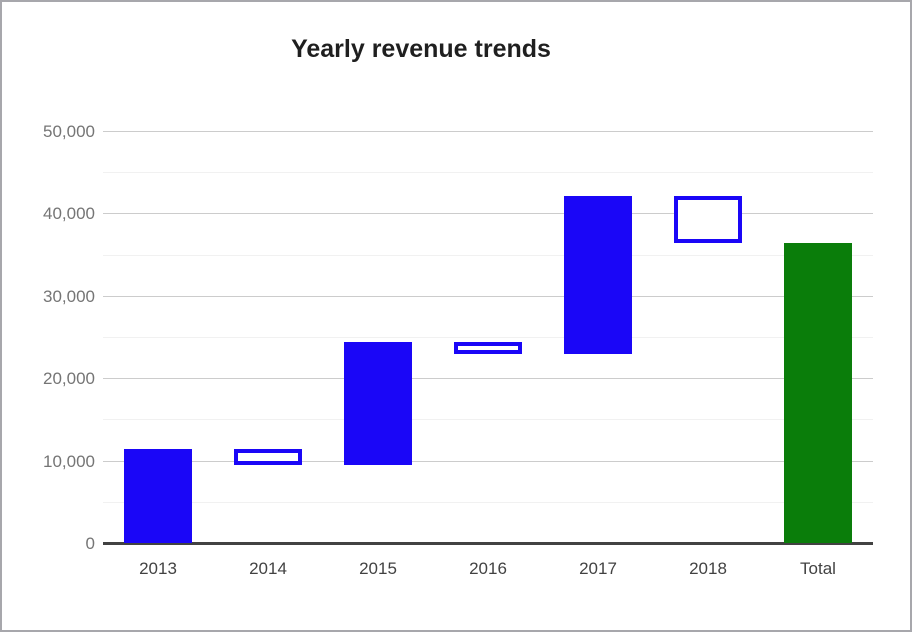 This screenshot has width=912, height=632. I want to click on bar-2018, so click(708, 219).